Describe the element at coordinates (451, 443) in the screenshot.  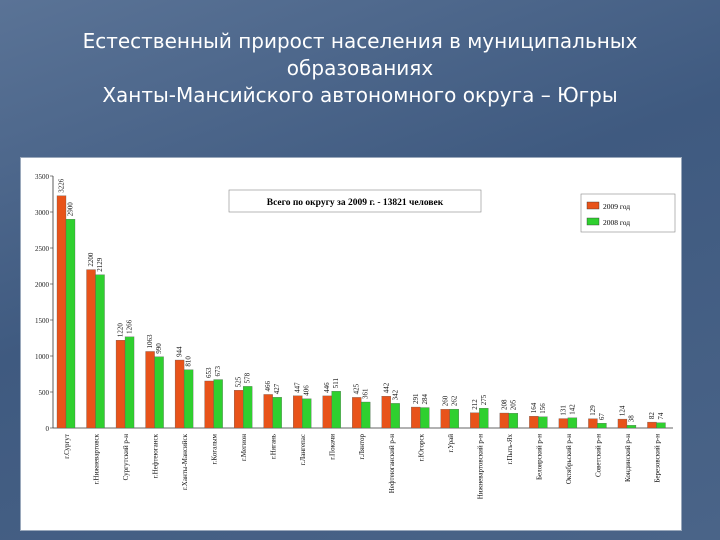
I see `x-tick-label-13: г.Урай` at that location.